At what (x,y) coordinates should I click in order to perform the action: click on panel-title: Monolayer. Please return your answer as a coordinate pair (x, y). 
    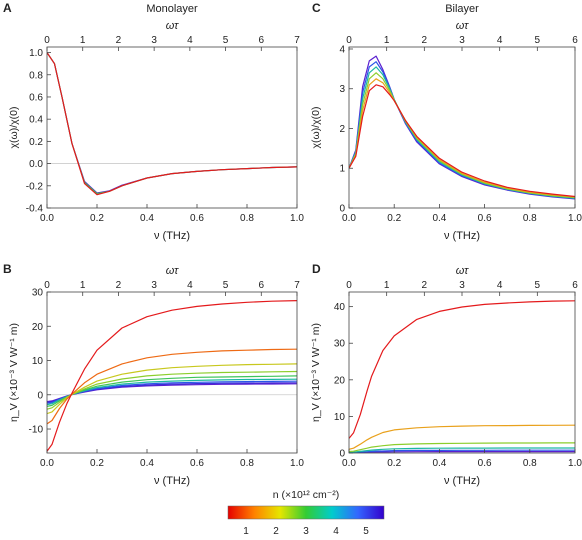
    Looking at the image, I should click on (172, 9).